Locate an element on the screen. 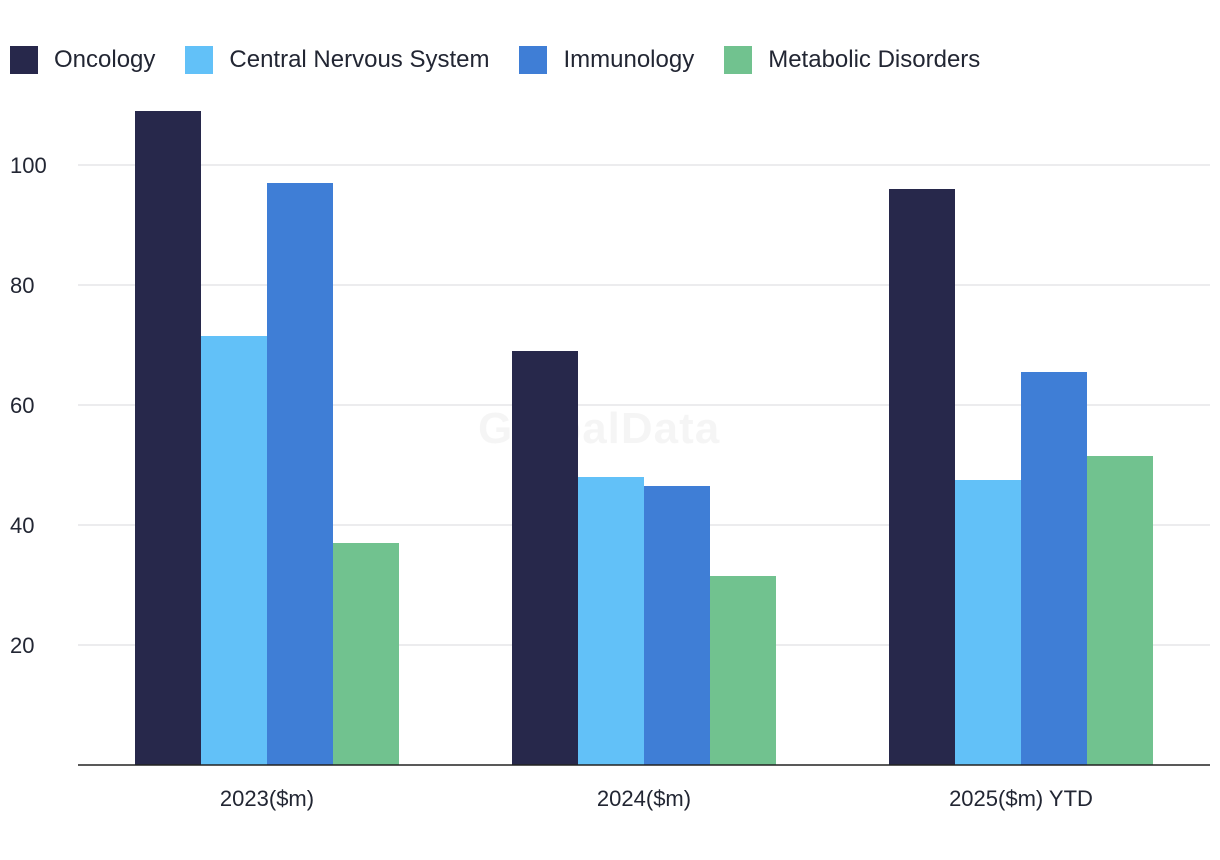  legend-swatch-immunology is located at coordinates (533, 60).